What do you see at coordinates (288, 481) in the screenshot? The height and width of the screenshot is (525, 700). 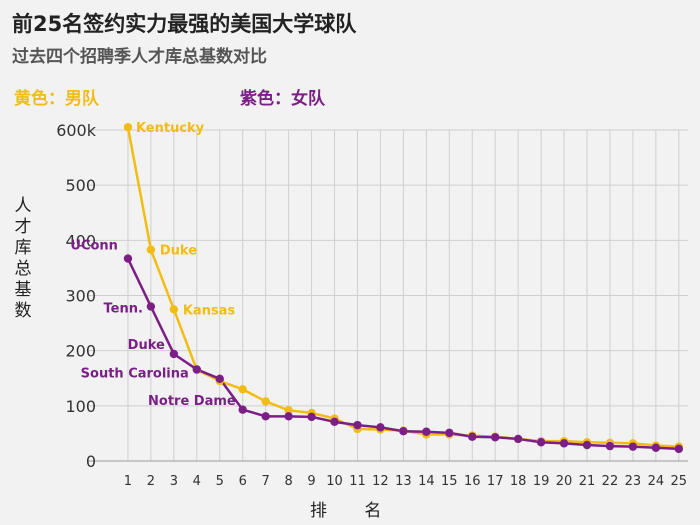 I see `x-tick-label: 8` at bounding box center [288, 481].